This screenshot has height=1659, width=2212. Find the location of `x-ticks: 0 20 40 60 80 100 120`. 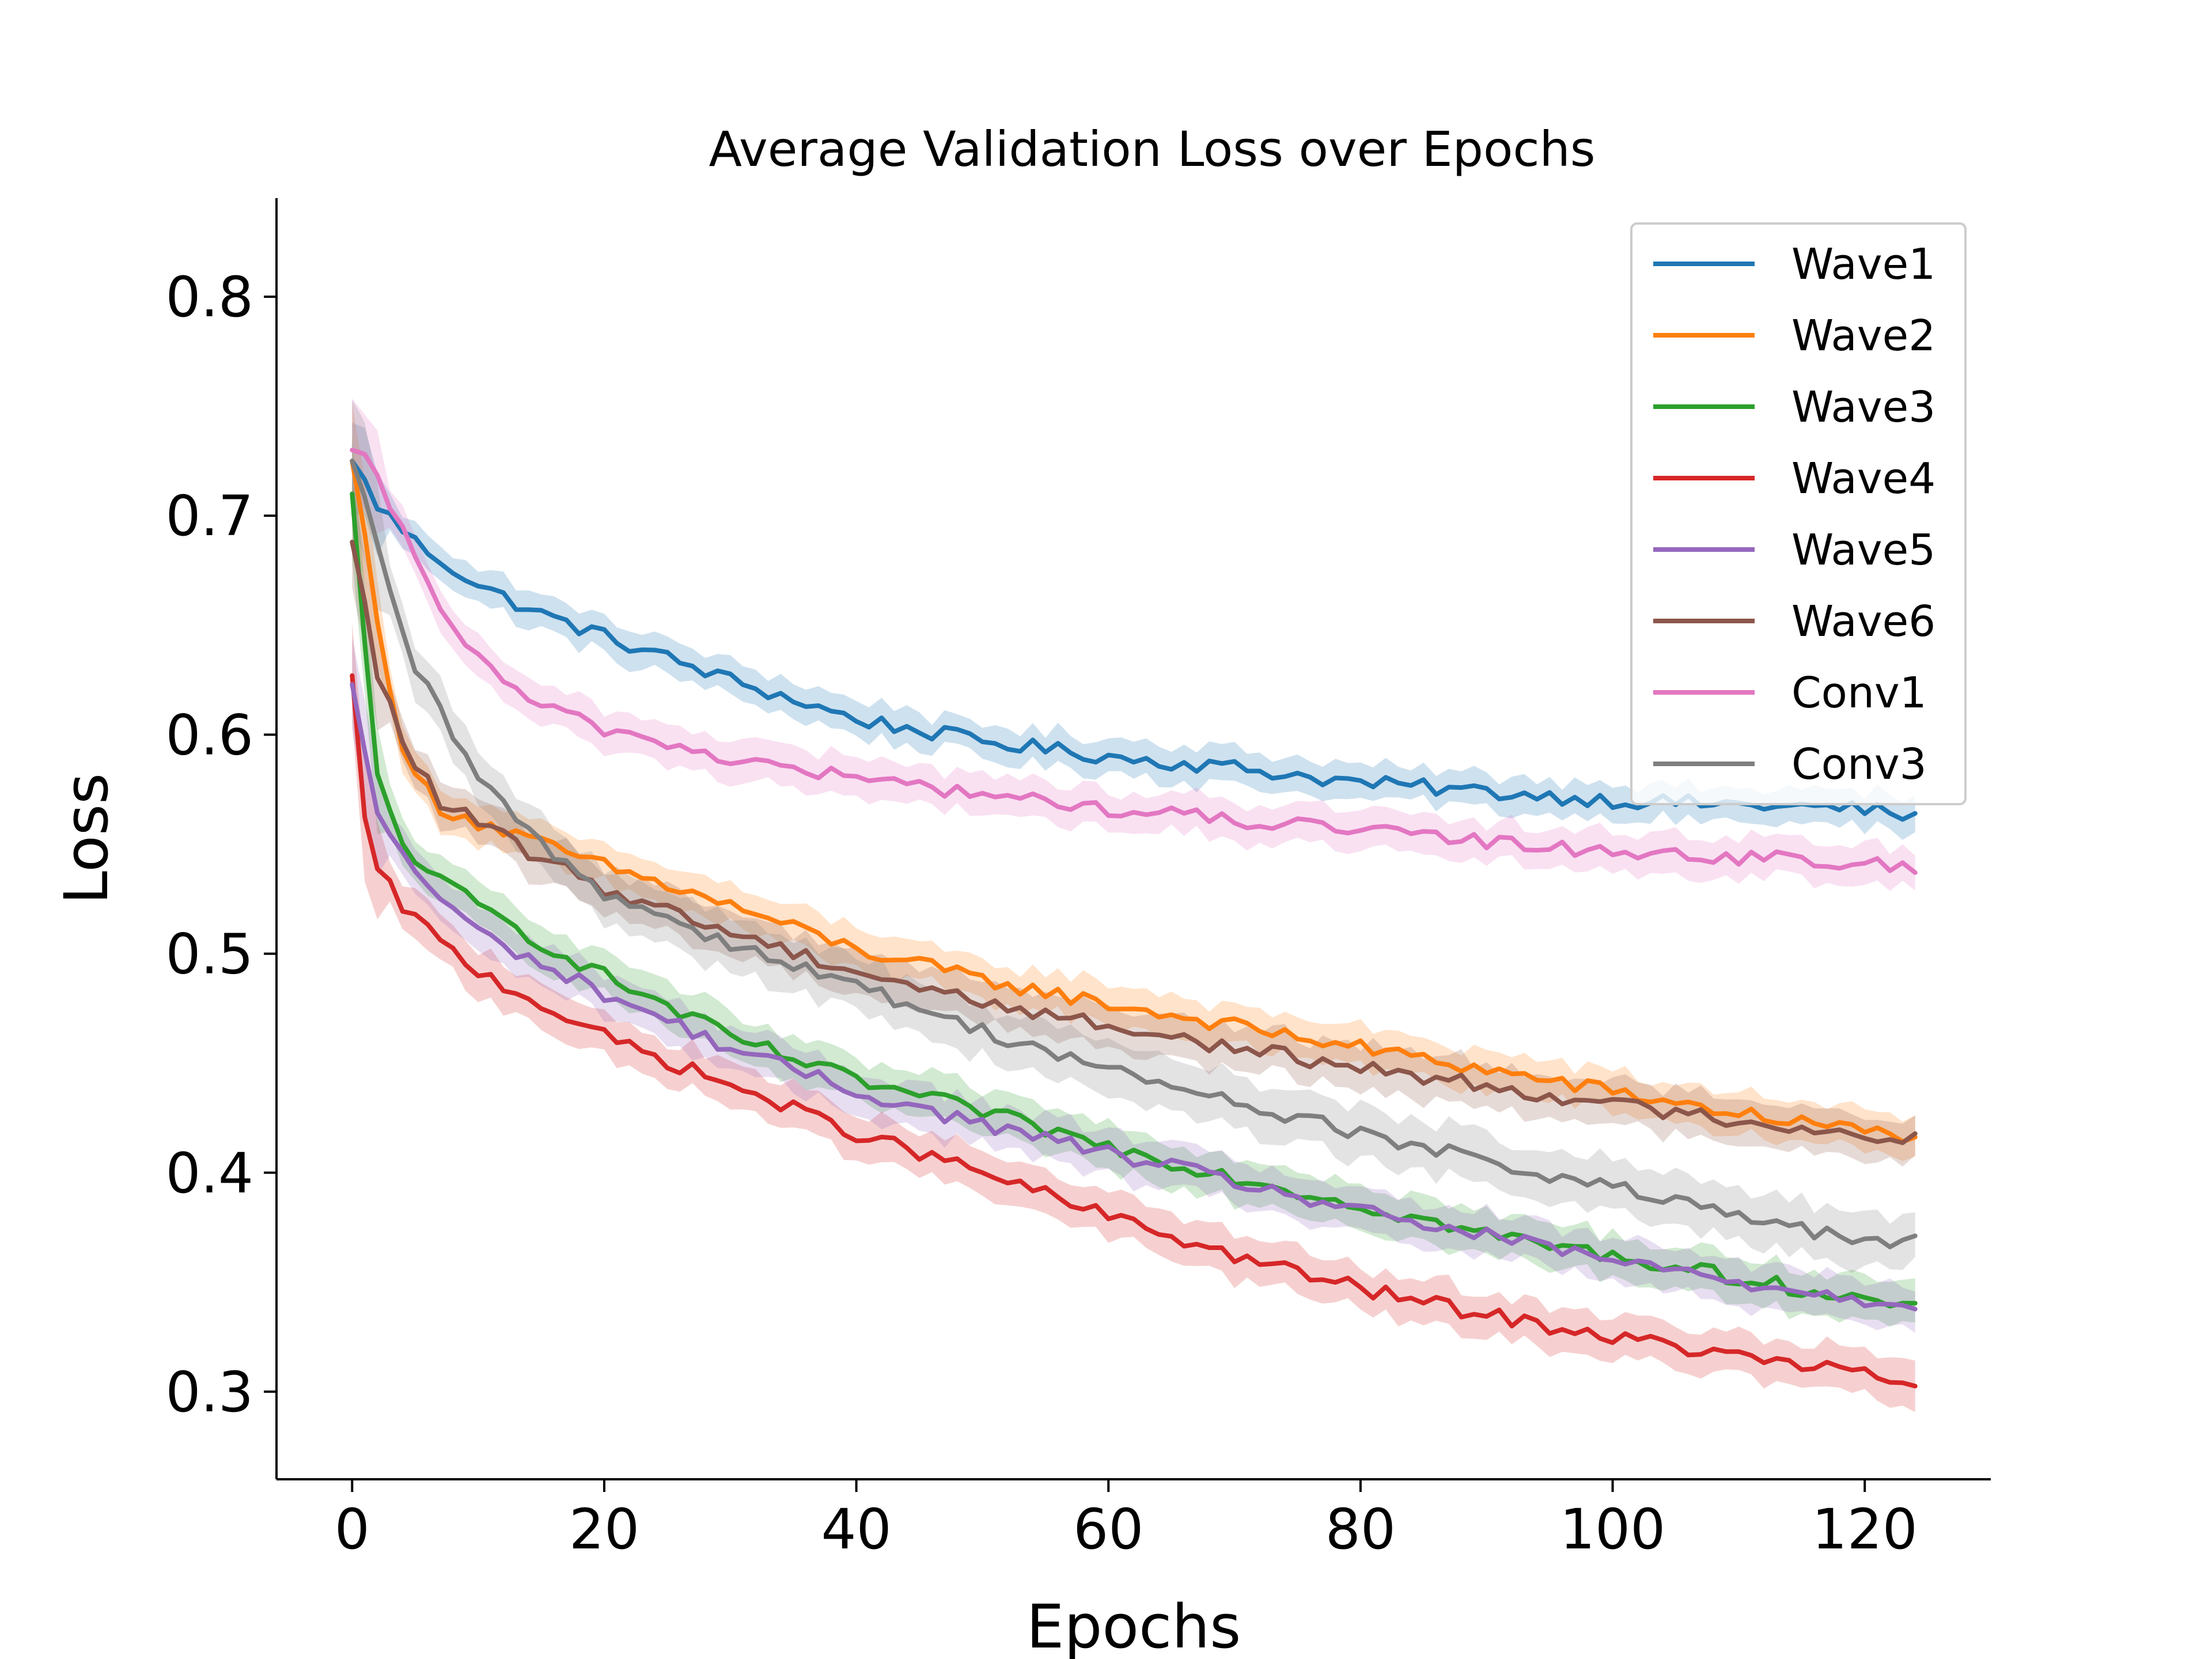

x-ticks: 0 20 40 60 80 100 120 is located at coordinates (1126, 1520).